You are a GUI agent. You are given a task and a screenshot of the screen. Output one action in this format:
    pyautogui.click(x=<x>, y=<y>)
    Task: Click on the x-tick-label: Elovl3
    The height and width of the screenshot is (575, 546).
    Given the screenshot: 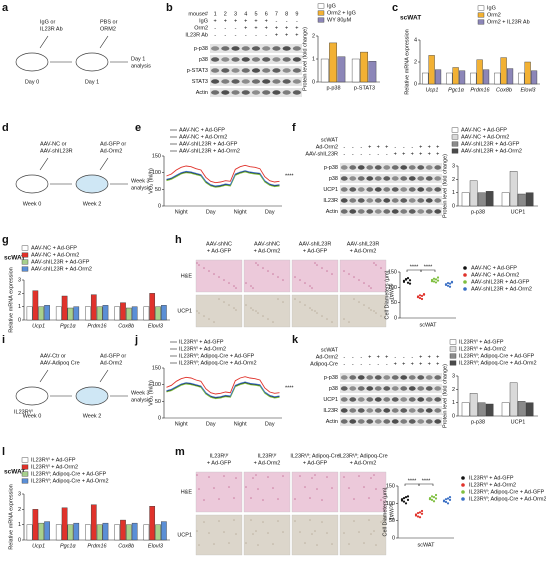 What is the action you would take?
    pyautogui.click(x=529, y=90)
    